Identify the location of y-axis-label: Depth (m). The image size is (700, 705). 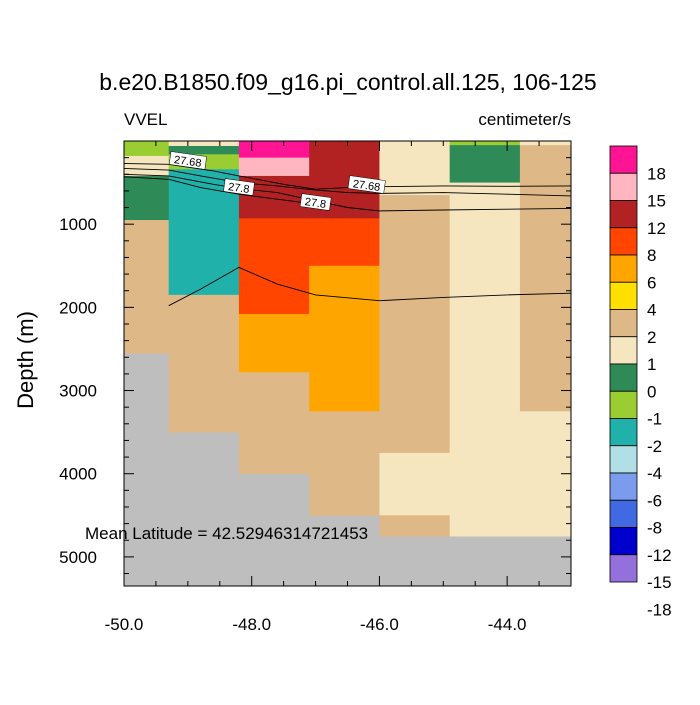
(25, 360).